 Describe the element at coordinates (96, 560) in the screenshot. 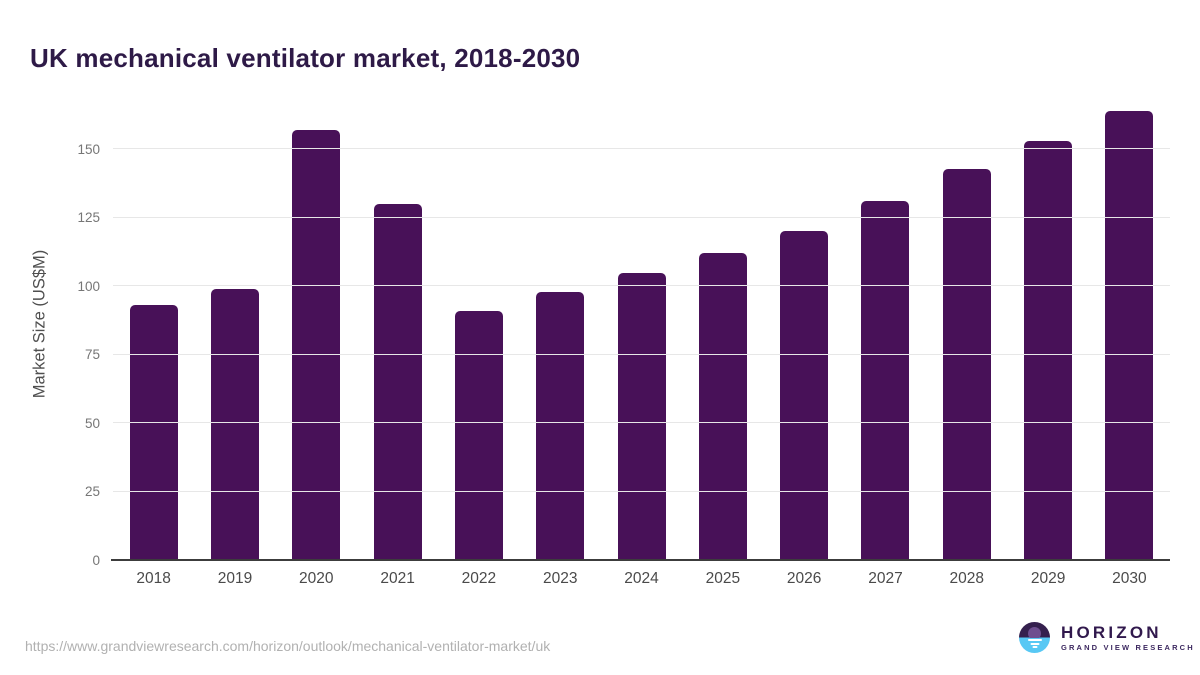

I see `y-tick-label: 0` at that location.